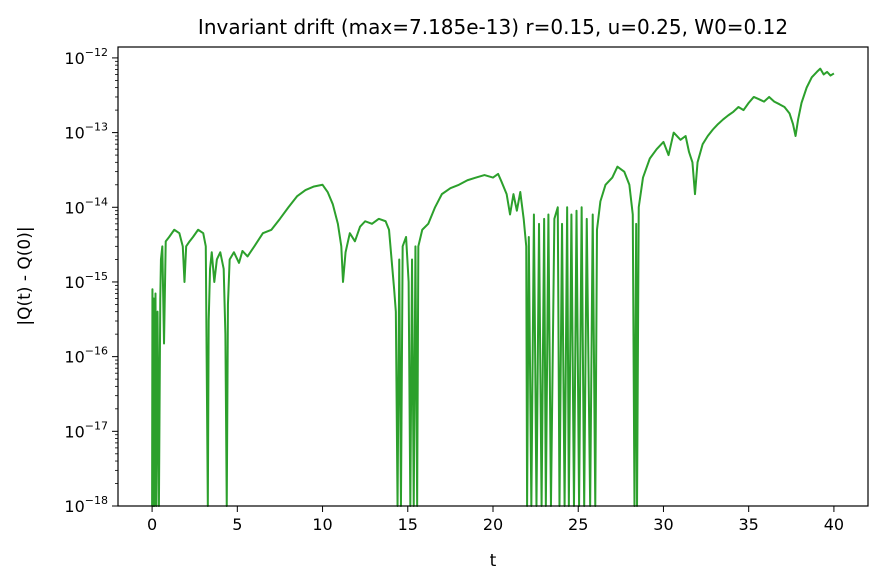 The image size is (884, 585). I want to click on y-tick-label: 10−13, so click(86, 132).